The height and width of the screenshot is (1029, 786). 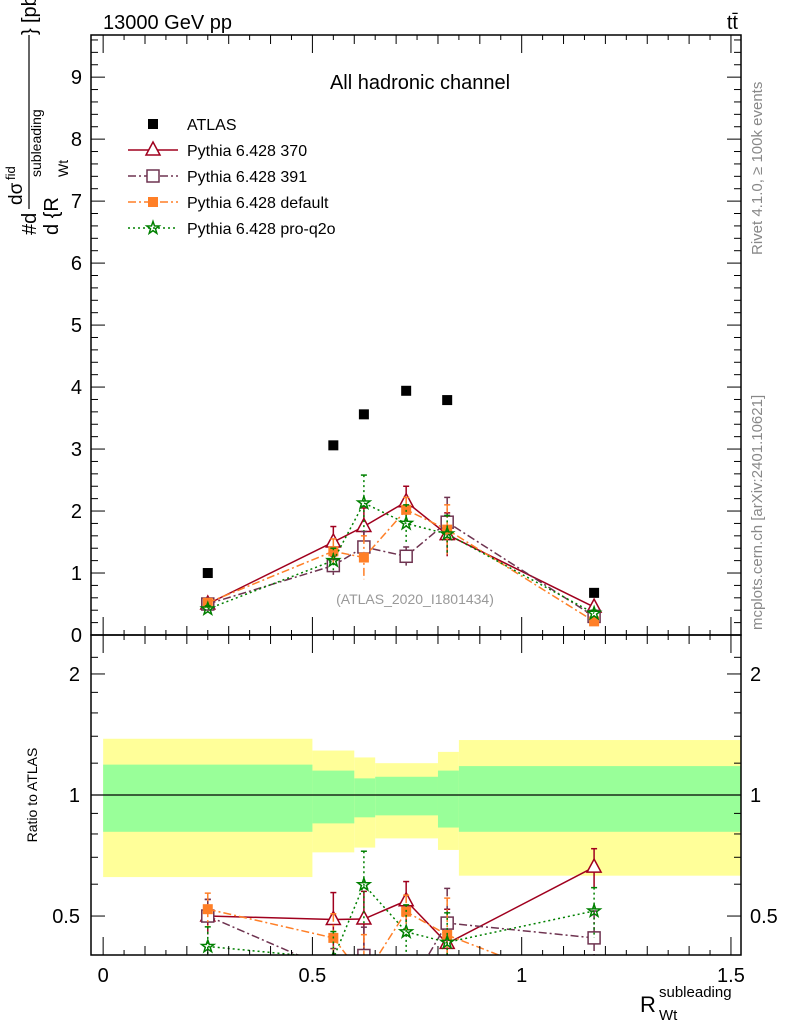 What do you see at coordinates (212, 125) in the screenshot?
I see `legend-label-atlas: ATLAS` at bounding box center [212, 125].